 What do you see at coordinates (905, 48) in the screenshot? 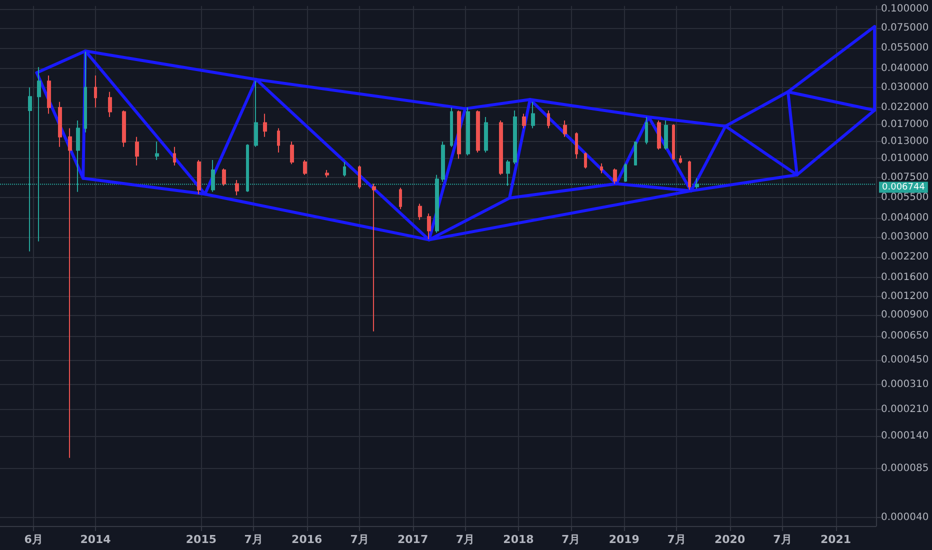
I see `y-tick-label: 0.055000` at bounding box center [905, 48].